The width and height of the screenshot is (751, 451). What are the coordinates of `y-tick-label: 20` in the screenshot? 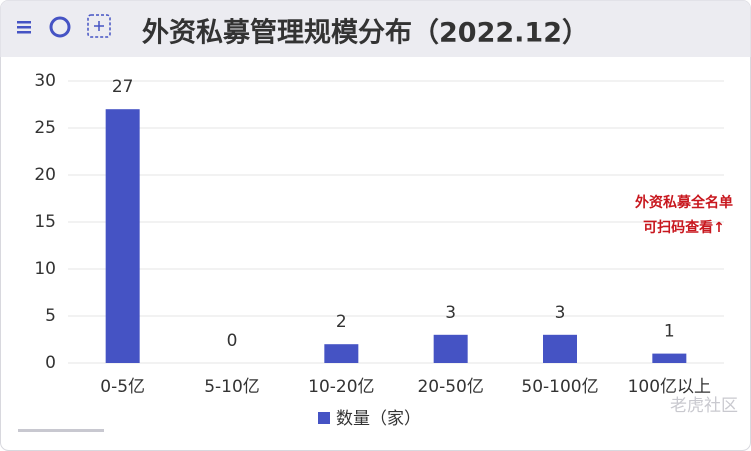 It's located at (45, 175).